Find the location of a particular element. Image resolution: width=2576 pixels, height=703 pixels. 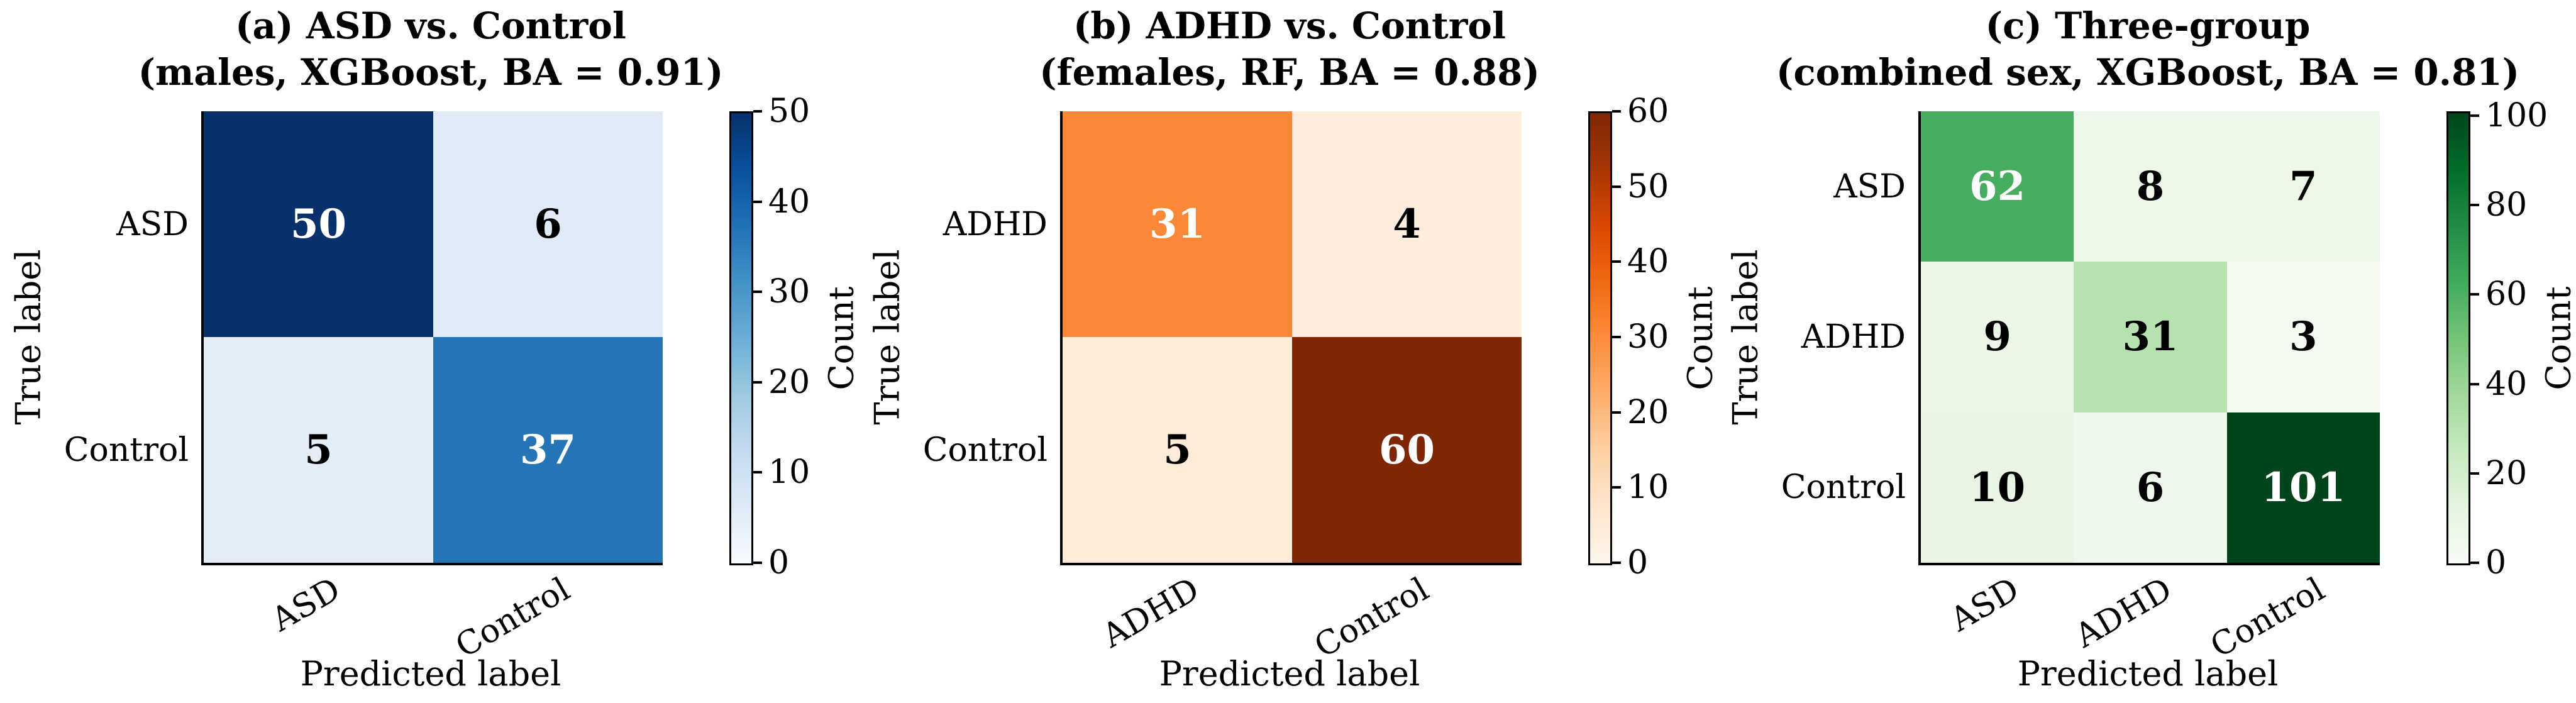

panel-title-line1: (c) Three-group is located at coordinates (2148, 25).